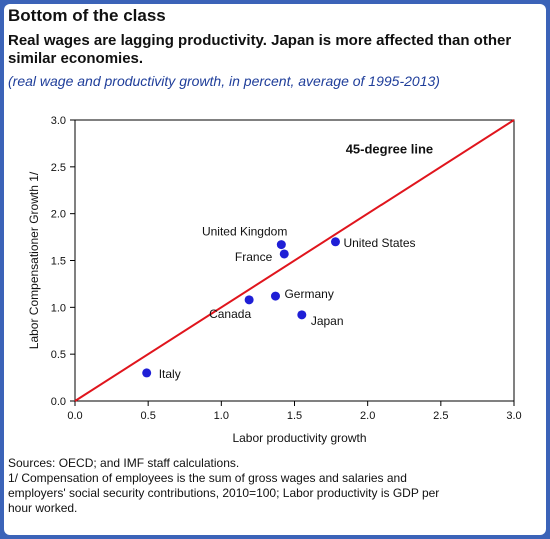  Describe the element at coordinates (58, 262) in the screenshot. I see `y-tick-label: 1.5` at that location.